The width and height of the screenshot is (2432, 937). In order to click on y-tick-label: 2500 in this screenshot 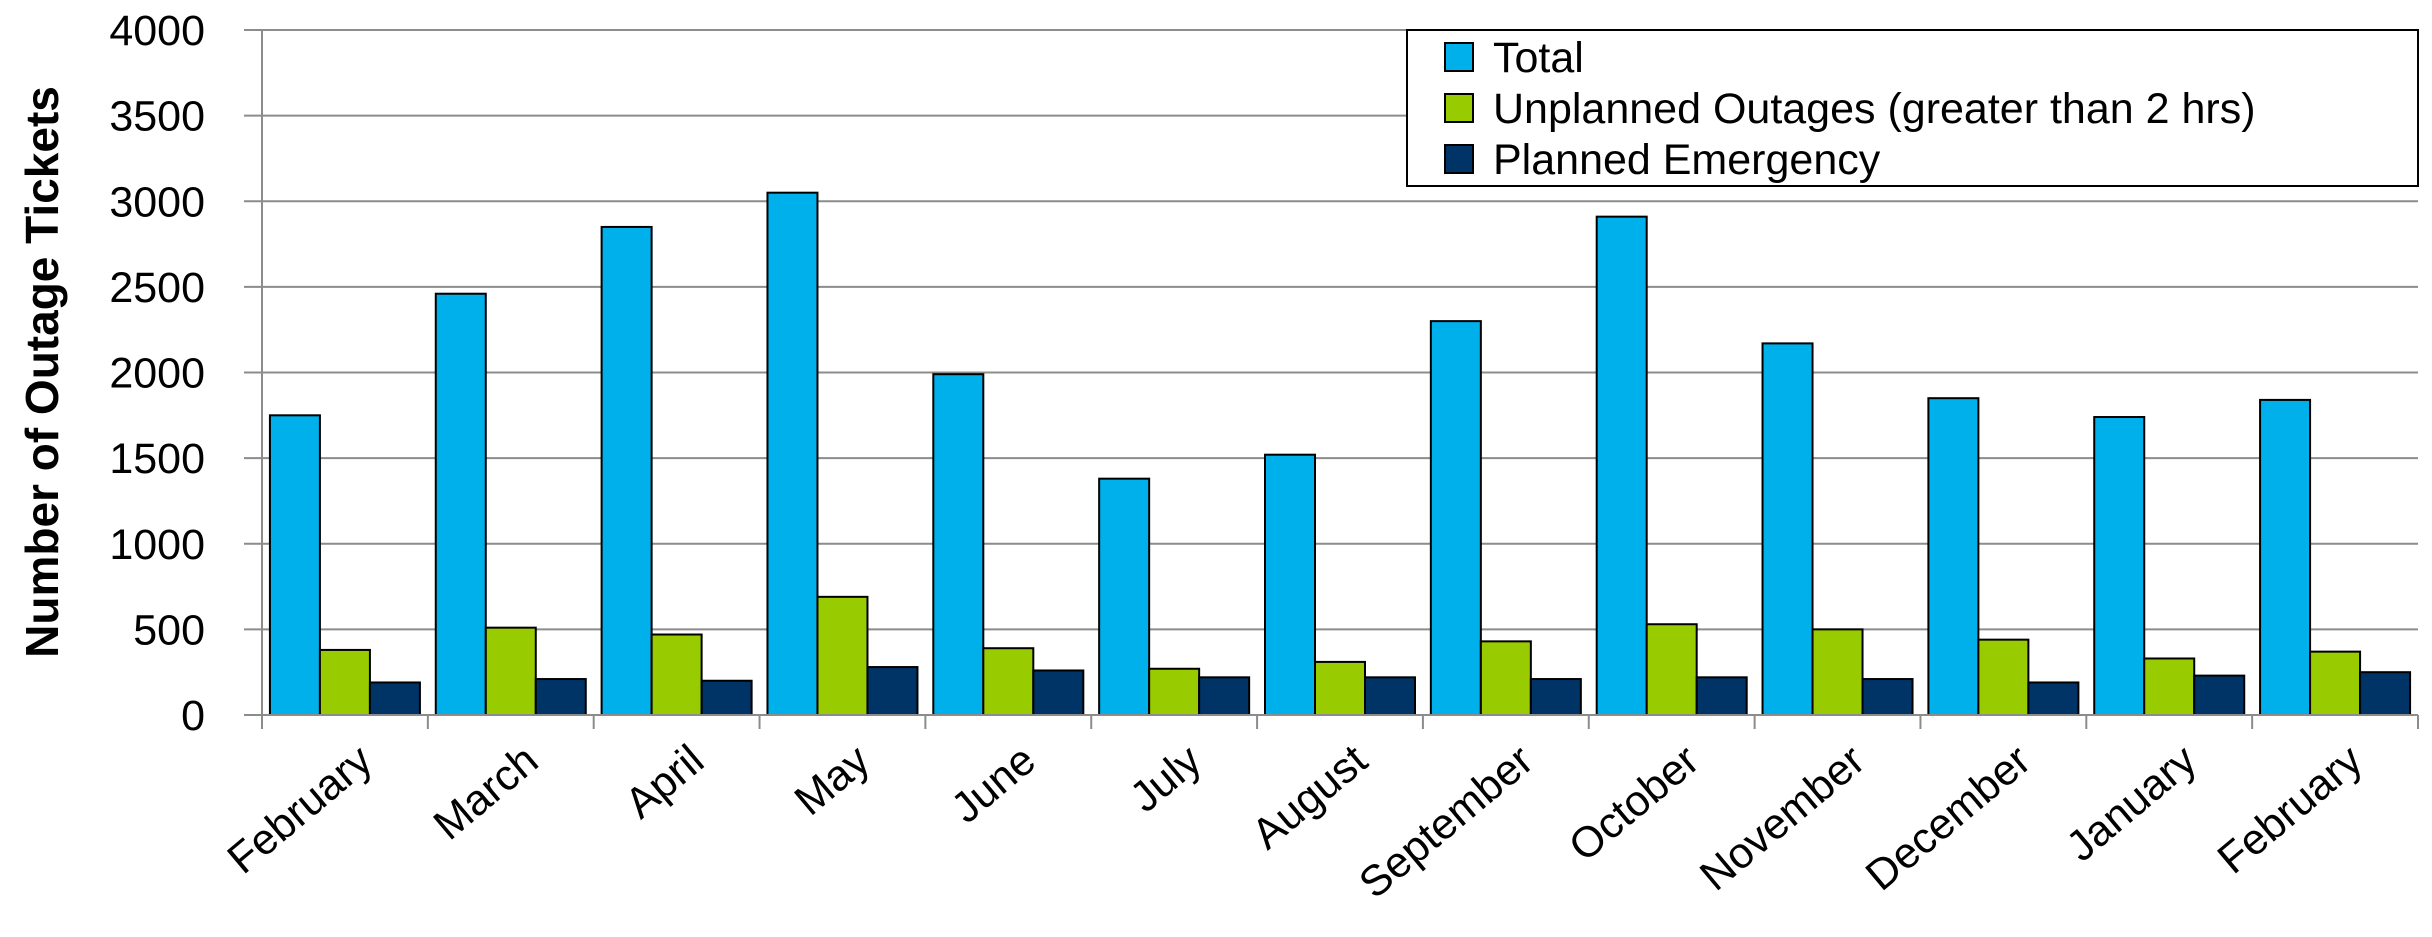, I will do `click(157, 288)`.